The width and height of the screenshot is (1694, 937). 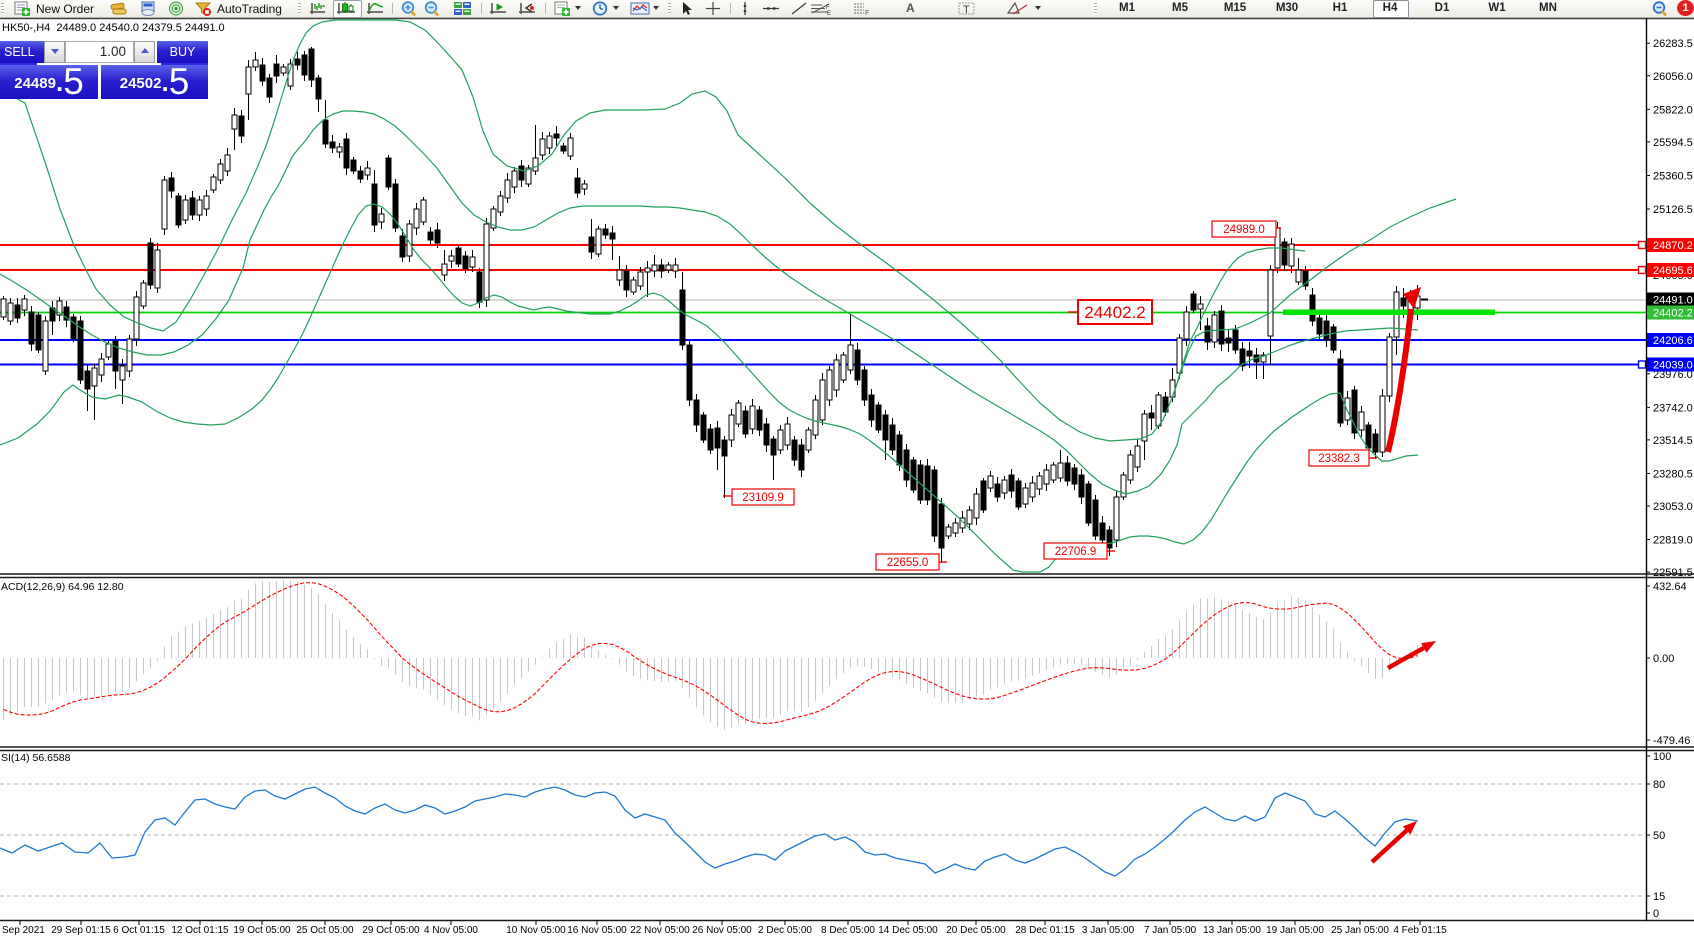 I want to click on svg-text: 23742.0, so click(x=1673, y=408).